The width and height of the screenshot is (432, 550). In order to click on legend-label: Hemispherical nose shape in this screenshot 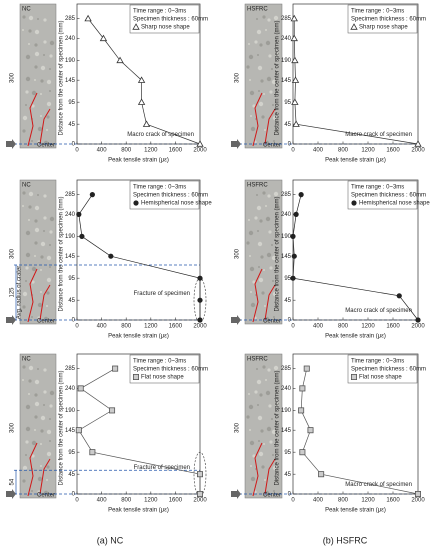, I will do `click(176, 204)`.